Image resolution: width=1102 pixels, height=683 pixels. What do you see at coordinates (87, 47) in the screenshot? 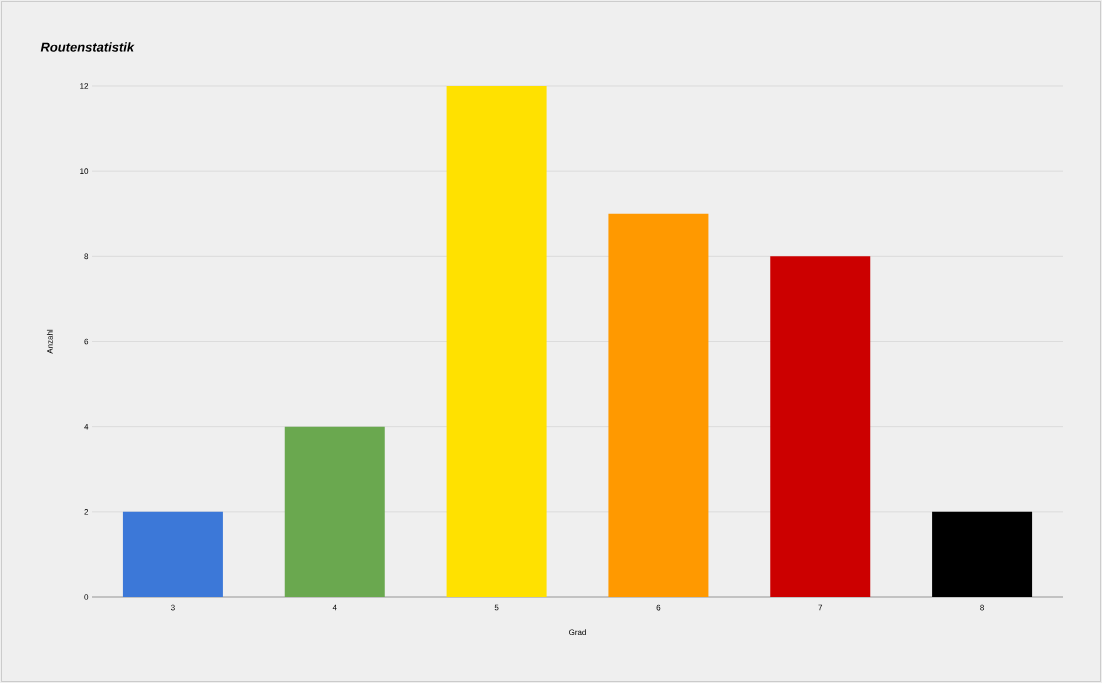
I see `chart-title: Routenstatistik` at bounding box center [87, 47].